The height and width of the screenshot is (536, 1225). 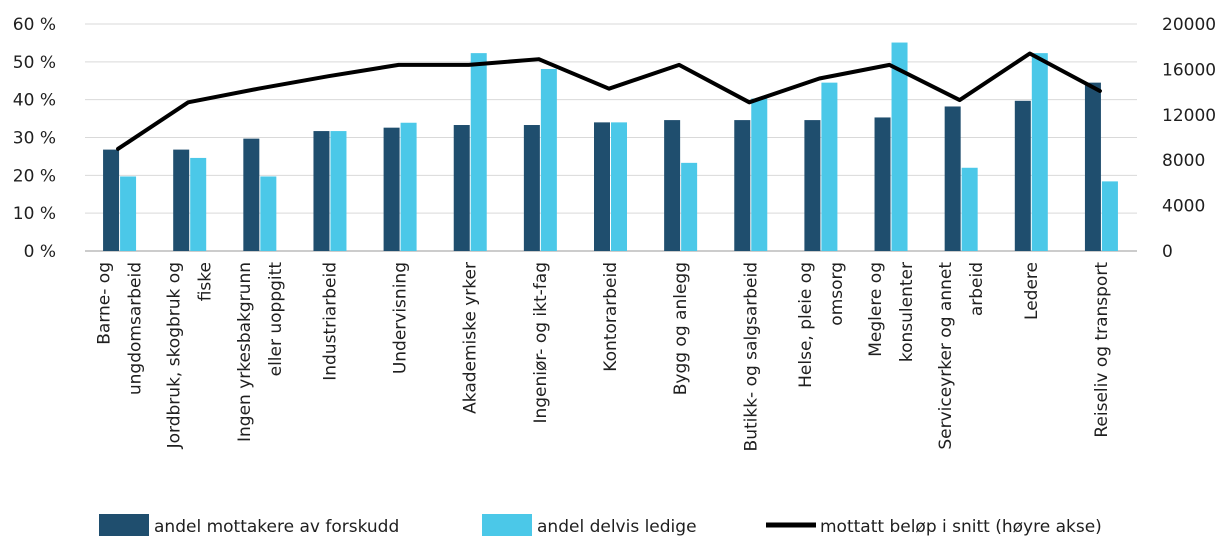 What do you see at coordinates (1167, 252) in the screenshot?
I see `right-tick-label: 0` at bounding box center [1167, 252].